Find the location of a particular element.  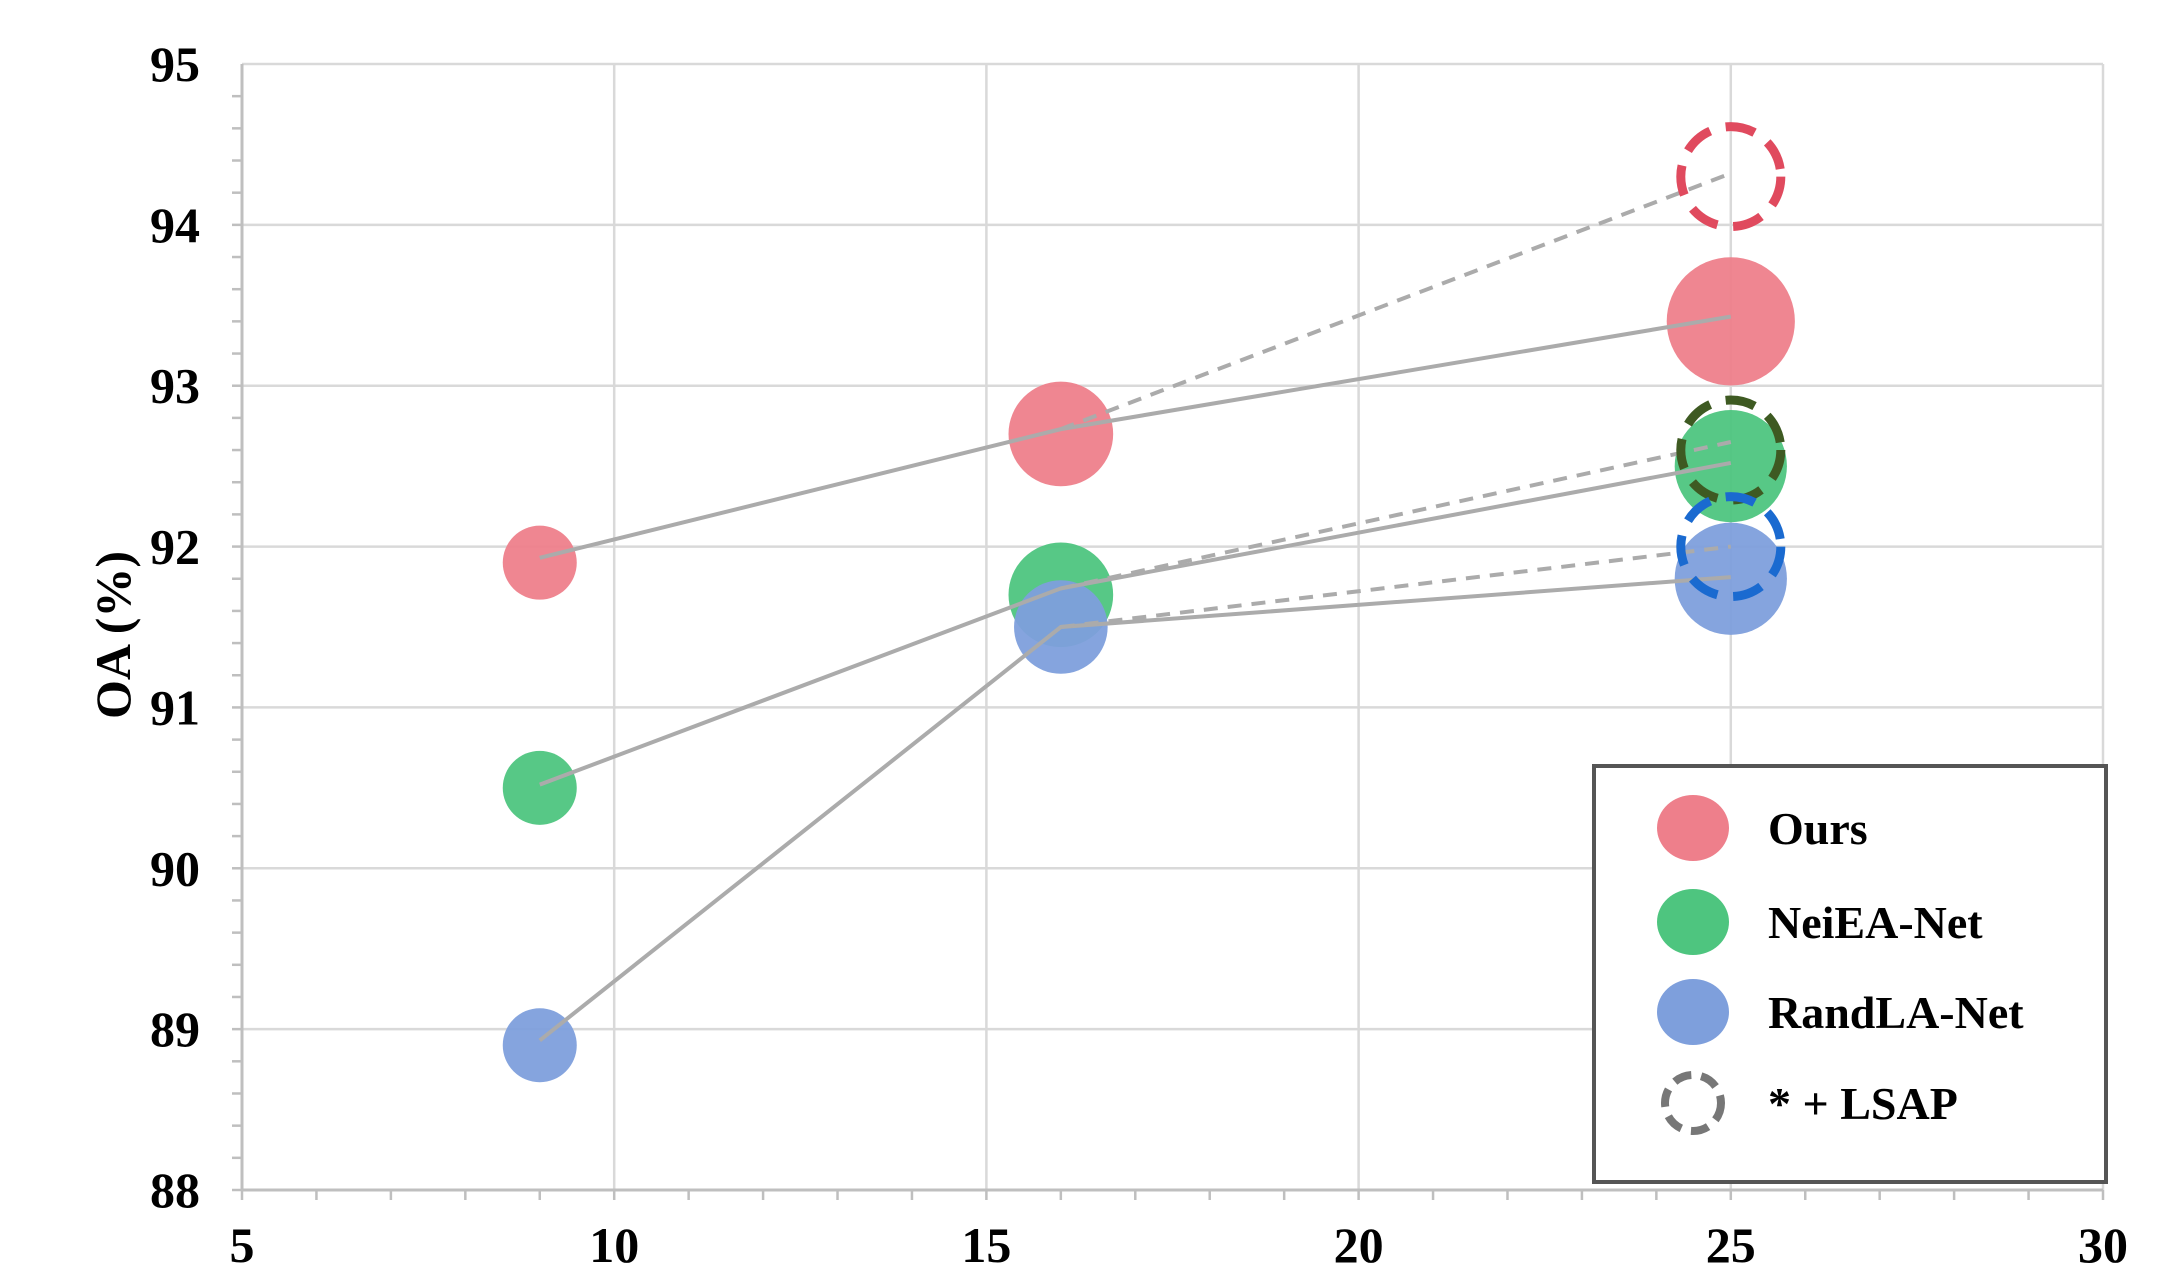

legend-marker-lsap is located at coordinates (1693, 1103).